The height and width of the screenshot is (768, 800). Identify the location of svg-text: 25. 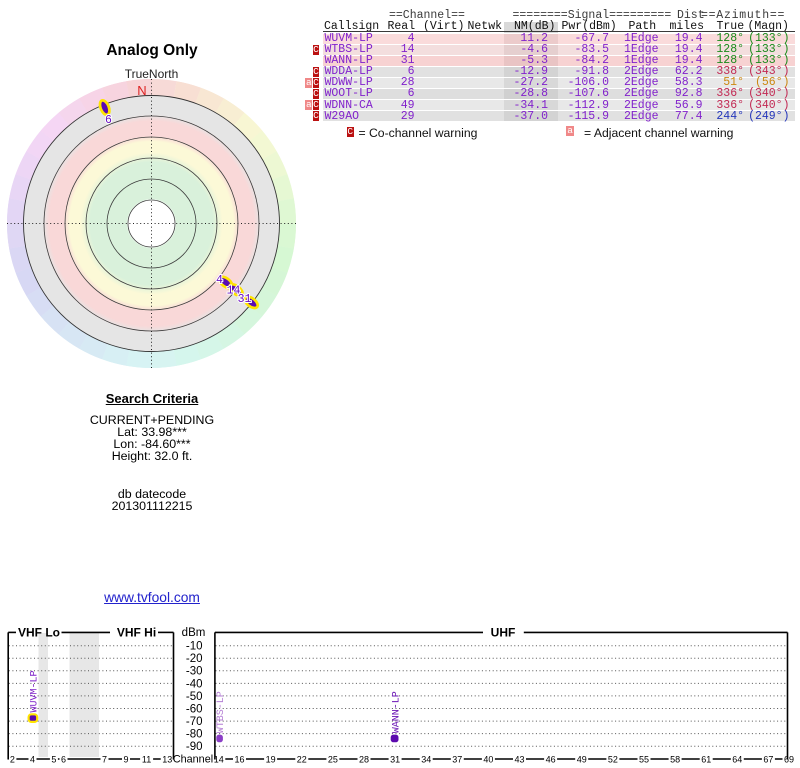
(333, 759).